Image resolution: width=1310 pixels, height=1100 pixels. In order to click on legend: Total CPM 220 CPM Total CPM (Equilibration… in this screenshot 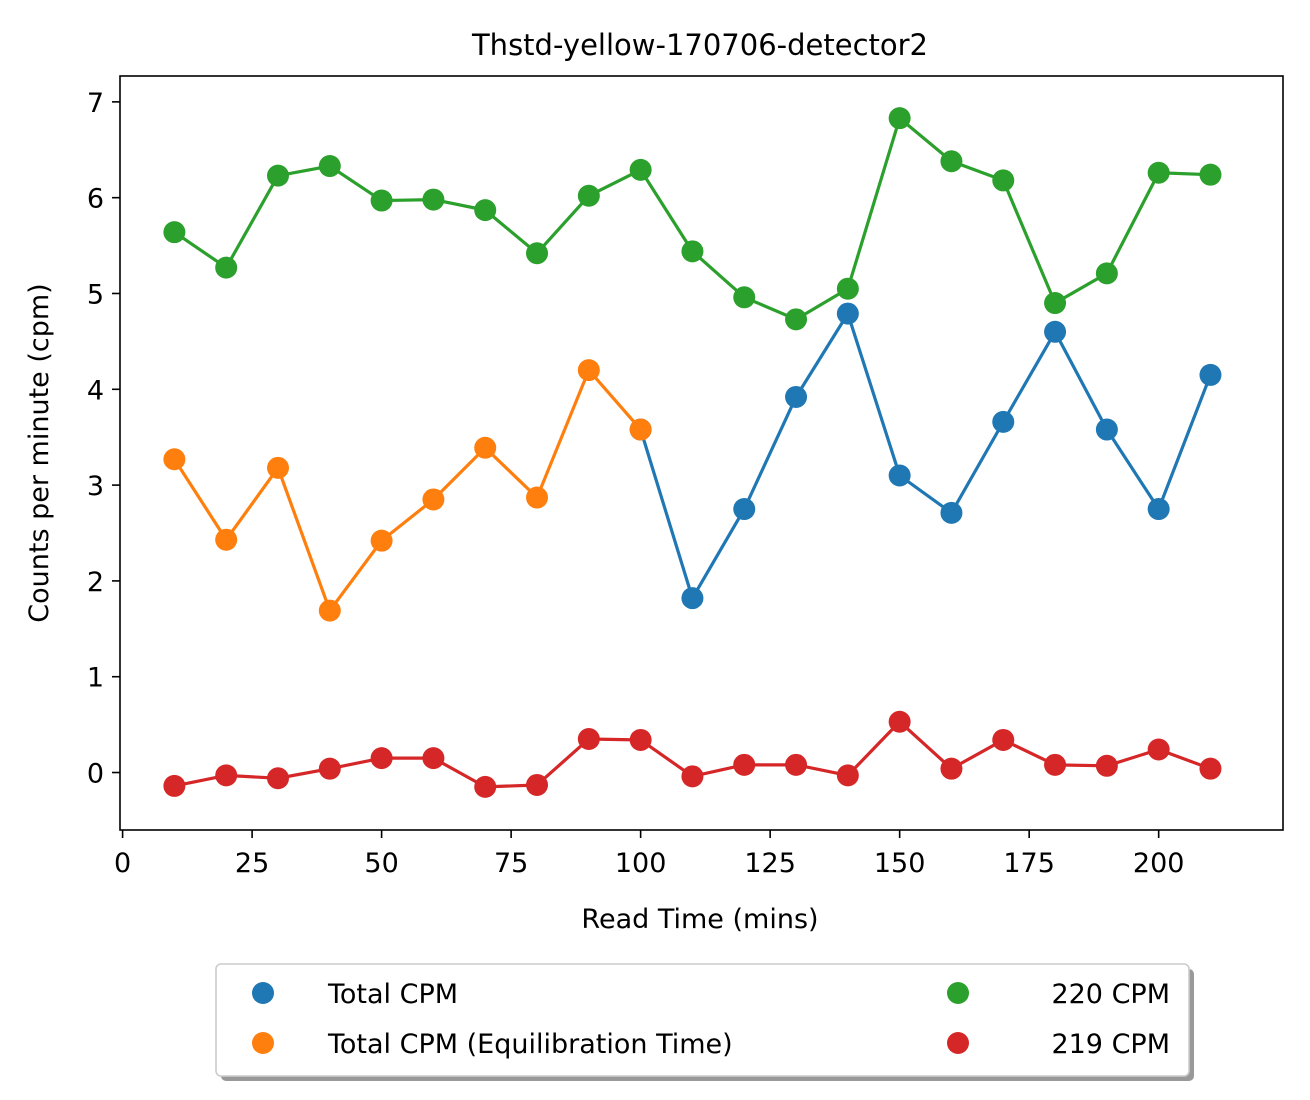, I will do `click(704, 1022)`.